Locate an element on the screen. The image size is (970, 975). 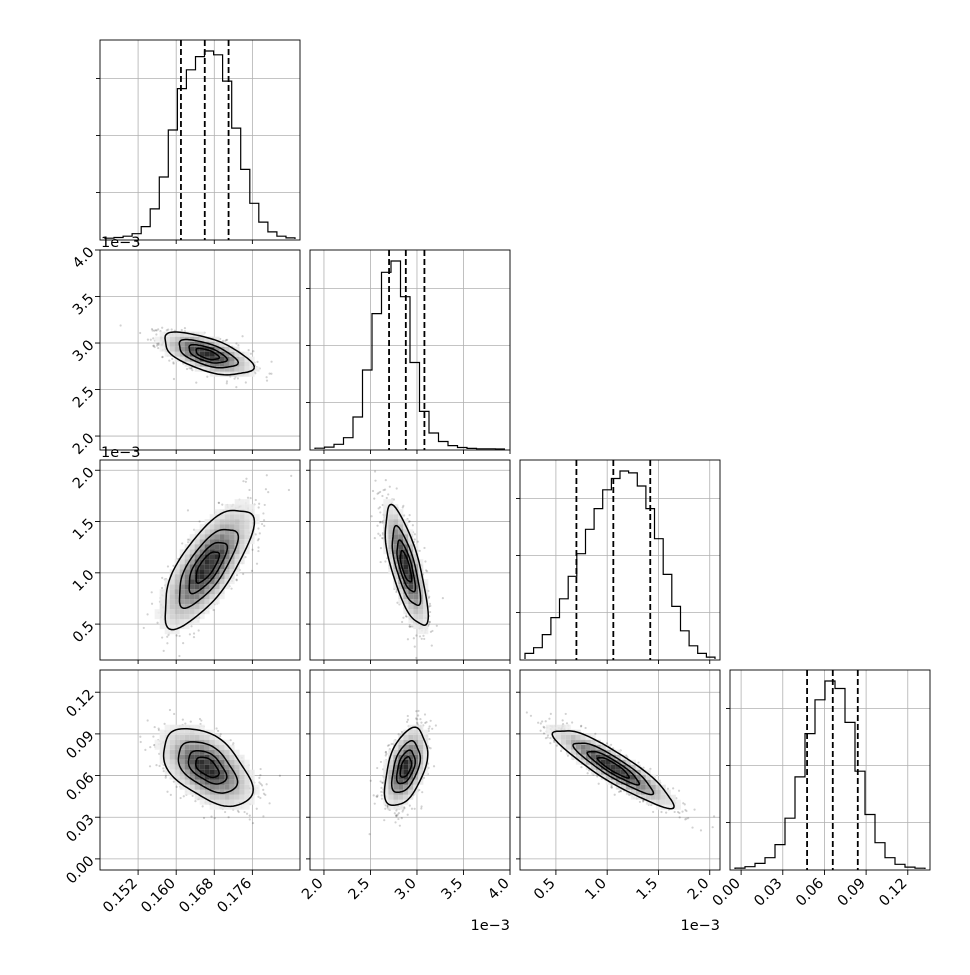
y-offset-label: 1e−3 is located at coordinates (121, 453).